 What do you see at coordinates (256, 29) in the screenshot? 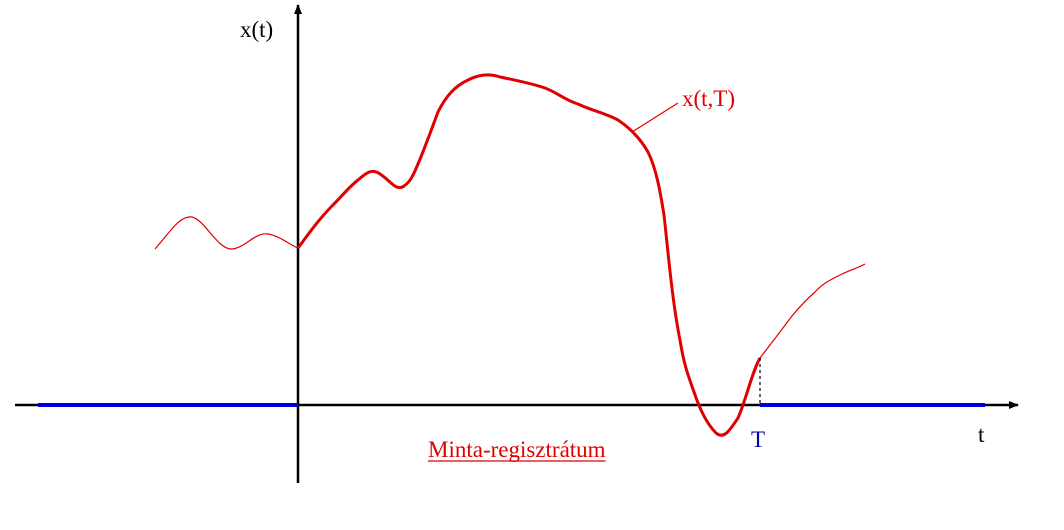
I see `y-axis-label: x(t)` at bounding box center [256, 29].